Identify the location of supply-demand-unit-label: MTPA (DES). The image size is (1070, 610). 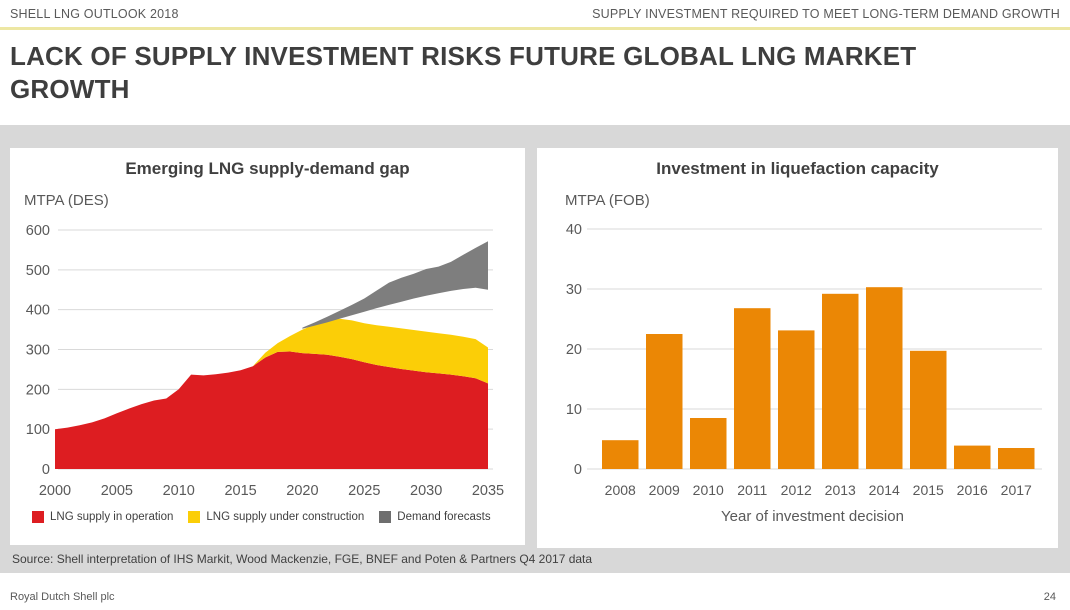
(66, 200).